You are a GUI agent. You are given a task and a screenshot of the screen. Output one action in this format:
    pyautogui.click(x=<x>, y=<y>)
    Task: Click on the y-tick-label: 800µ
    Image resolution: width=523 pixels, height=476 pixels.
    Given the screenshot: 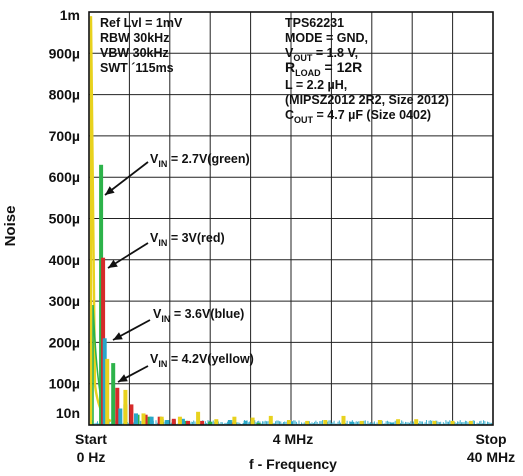 What is the action you would take?
    pyautogui.click(x=64, y=95)
    